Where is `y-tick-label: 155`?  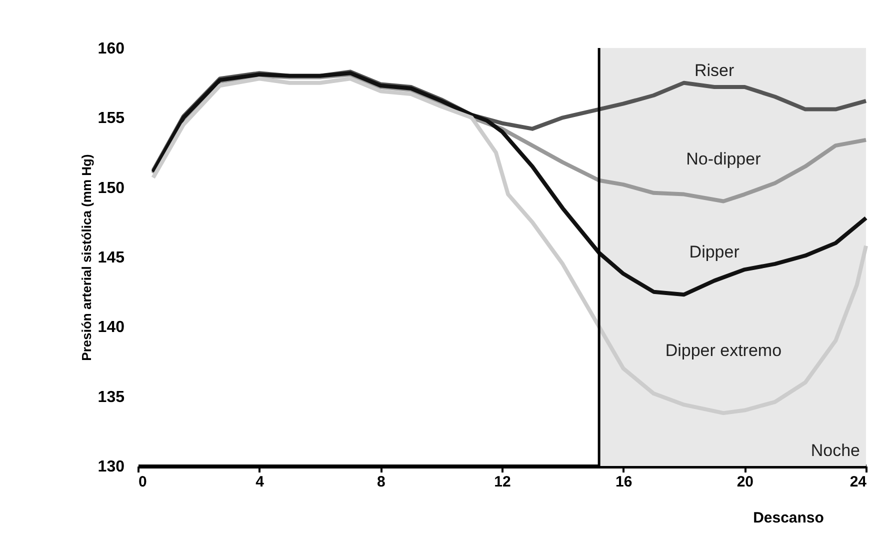 y-tick-label: 155 is located at coordinates (111, 119).